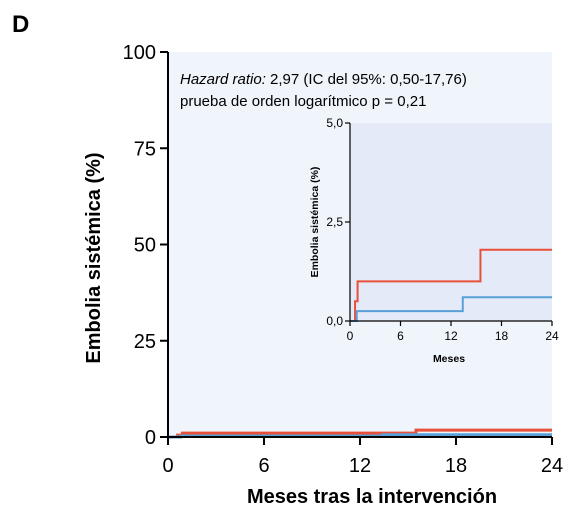 The height and width of the screenshot is (512, 575). Describe the element at coordinates (334, 321) in the screenshot. I see `inset-y-tick-label: 0,0` at that location.